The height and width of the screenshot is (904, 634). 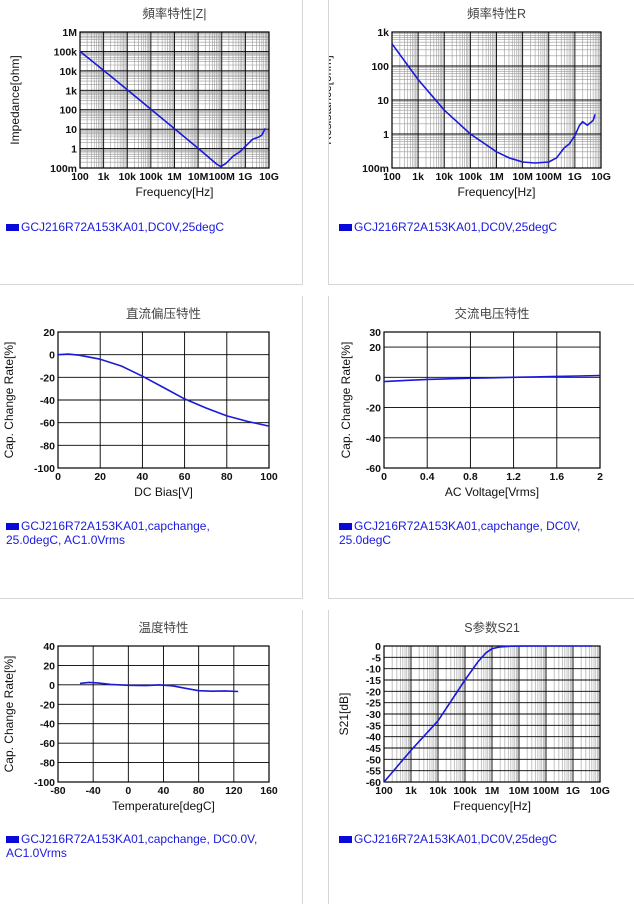 I want to click on y-tick-label: 100, so click(x=68, y=111).